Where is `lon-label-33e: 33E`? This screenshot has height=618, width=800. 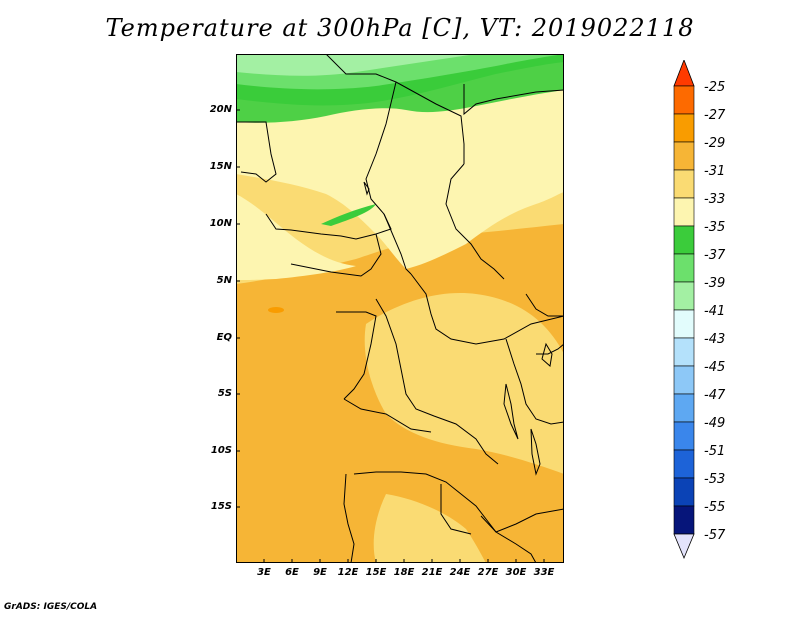
lon-label-33e: 33E is located at coordinates (544, 572).